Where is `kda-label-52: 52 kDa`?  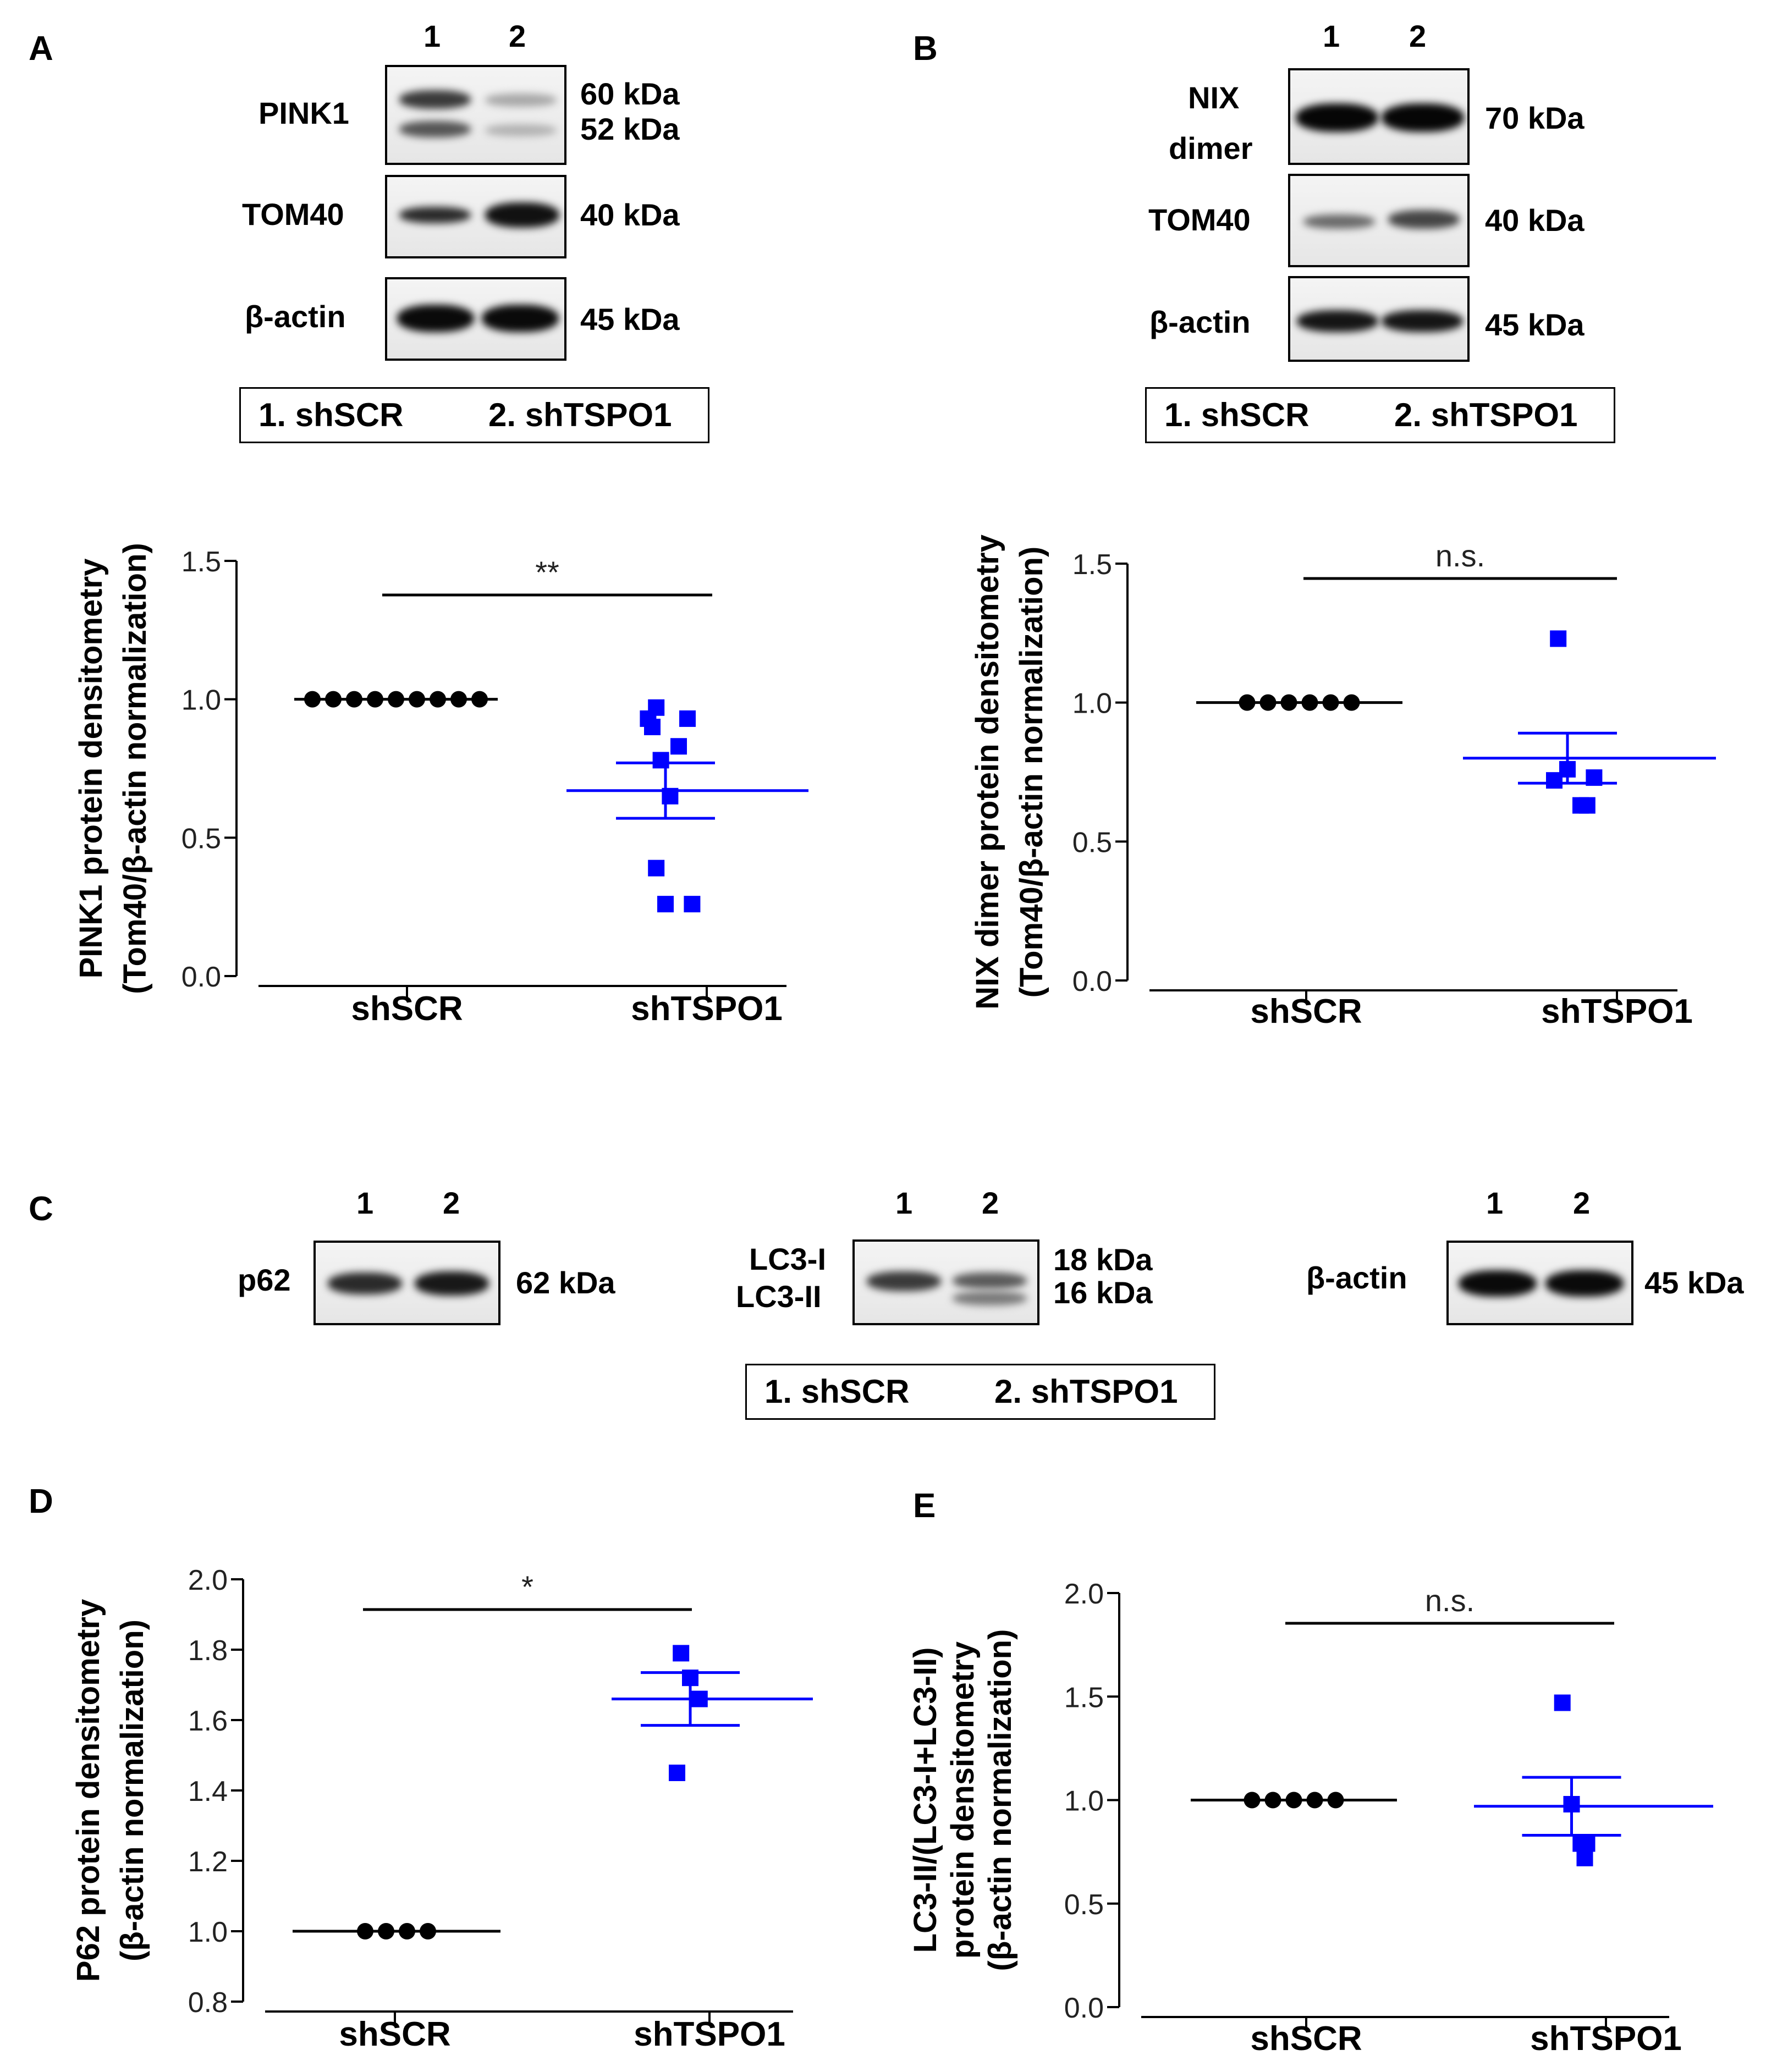
kda-label-52: 52 kDa is located at coordinates (630, 129).